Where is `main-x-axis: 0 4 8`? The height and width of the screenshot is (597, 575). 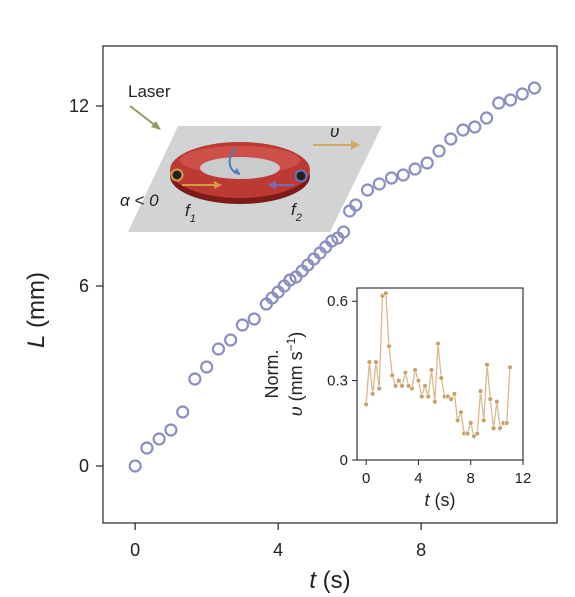 main-x-axis: 0 4 8 is located at coordinates (278, 541).